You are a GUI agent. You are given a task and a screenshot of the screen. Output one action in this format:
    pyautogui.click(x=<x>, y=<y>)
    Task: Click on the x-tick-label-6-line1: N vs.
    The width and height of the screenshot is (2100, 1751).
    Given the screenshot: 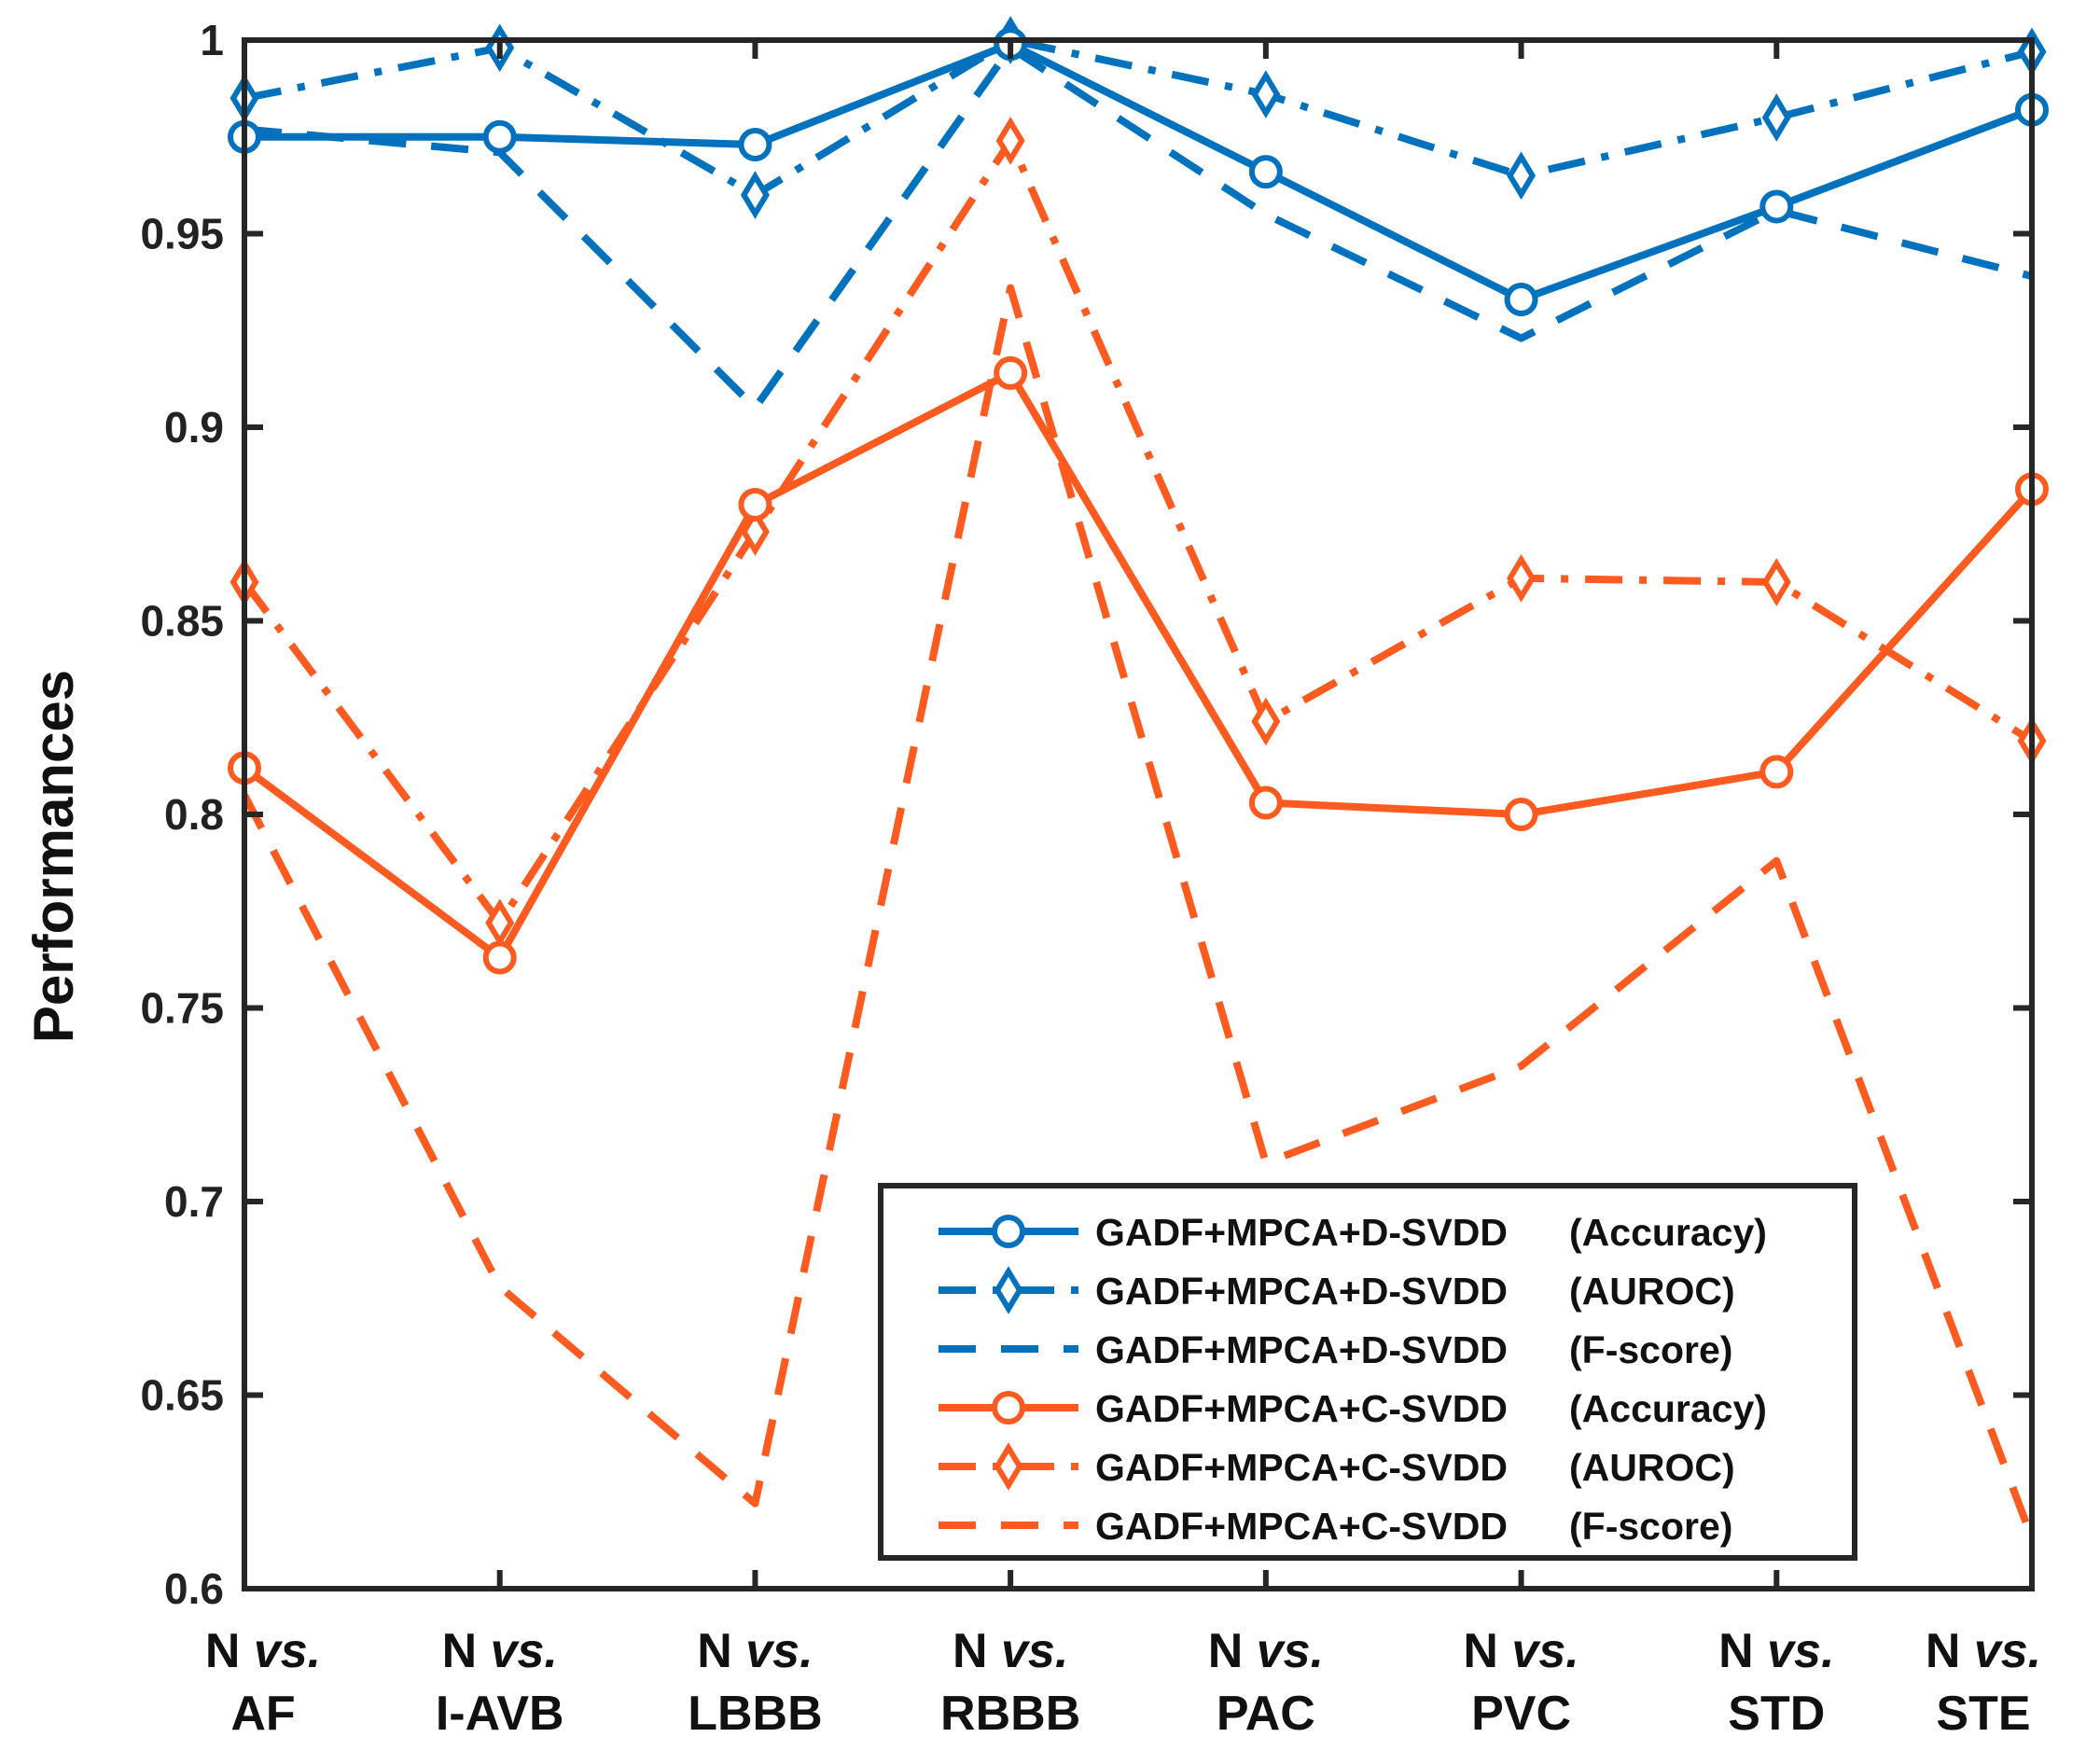 What is the action you would take?
    pyautogui.click(x=1776, y=1651)
    